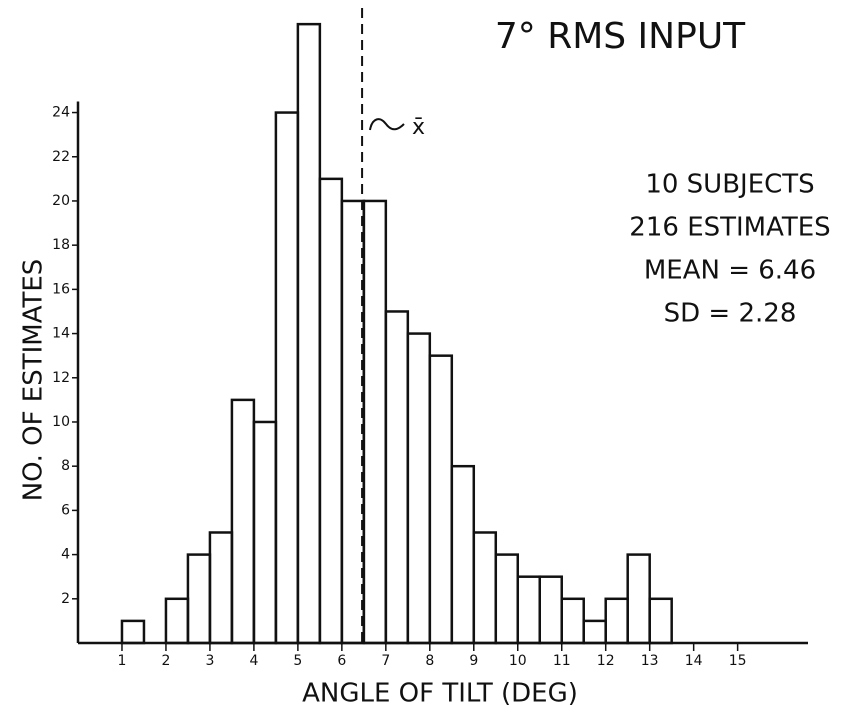 This screenshot has height=720, width=853. Describe the element at coordinates (34, 380) in the screenshot. I see `y-axis-label: NO. OF ESTIMATES` at that location.